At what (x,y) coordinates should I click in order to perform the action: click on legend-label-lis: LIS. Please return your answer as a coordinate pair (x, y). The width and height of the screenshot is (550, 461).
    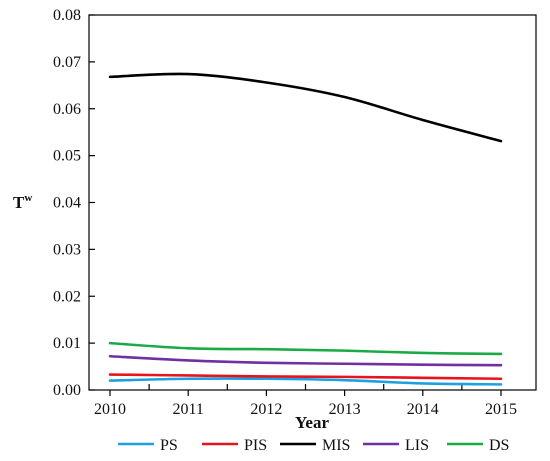
    Looking at the image, I should click on (417, 445).